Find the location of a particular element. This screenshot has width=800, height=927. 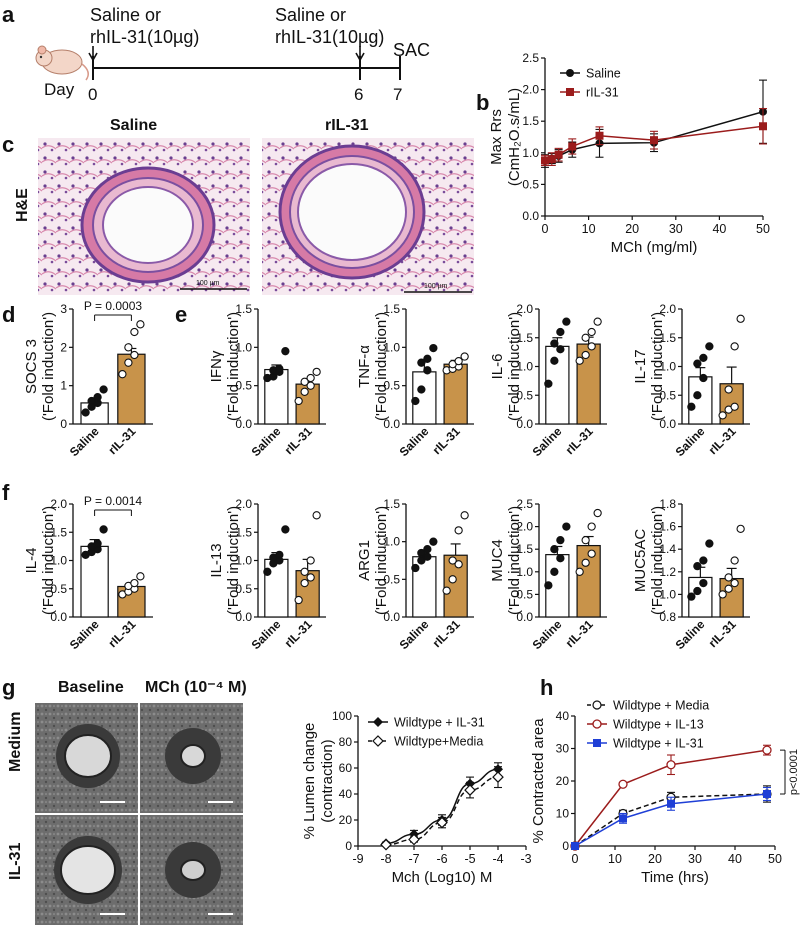

y-axis-label: IL-6 is located at coordinates (497, 367).